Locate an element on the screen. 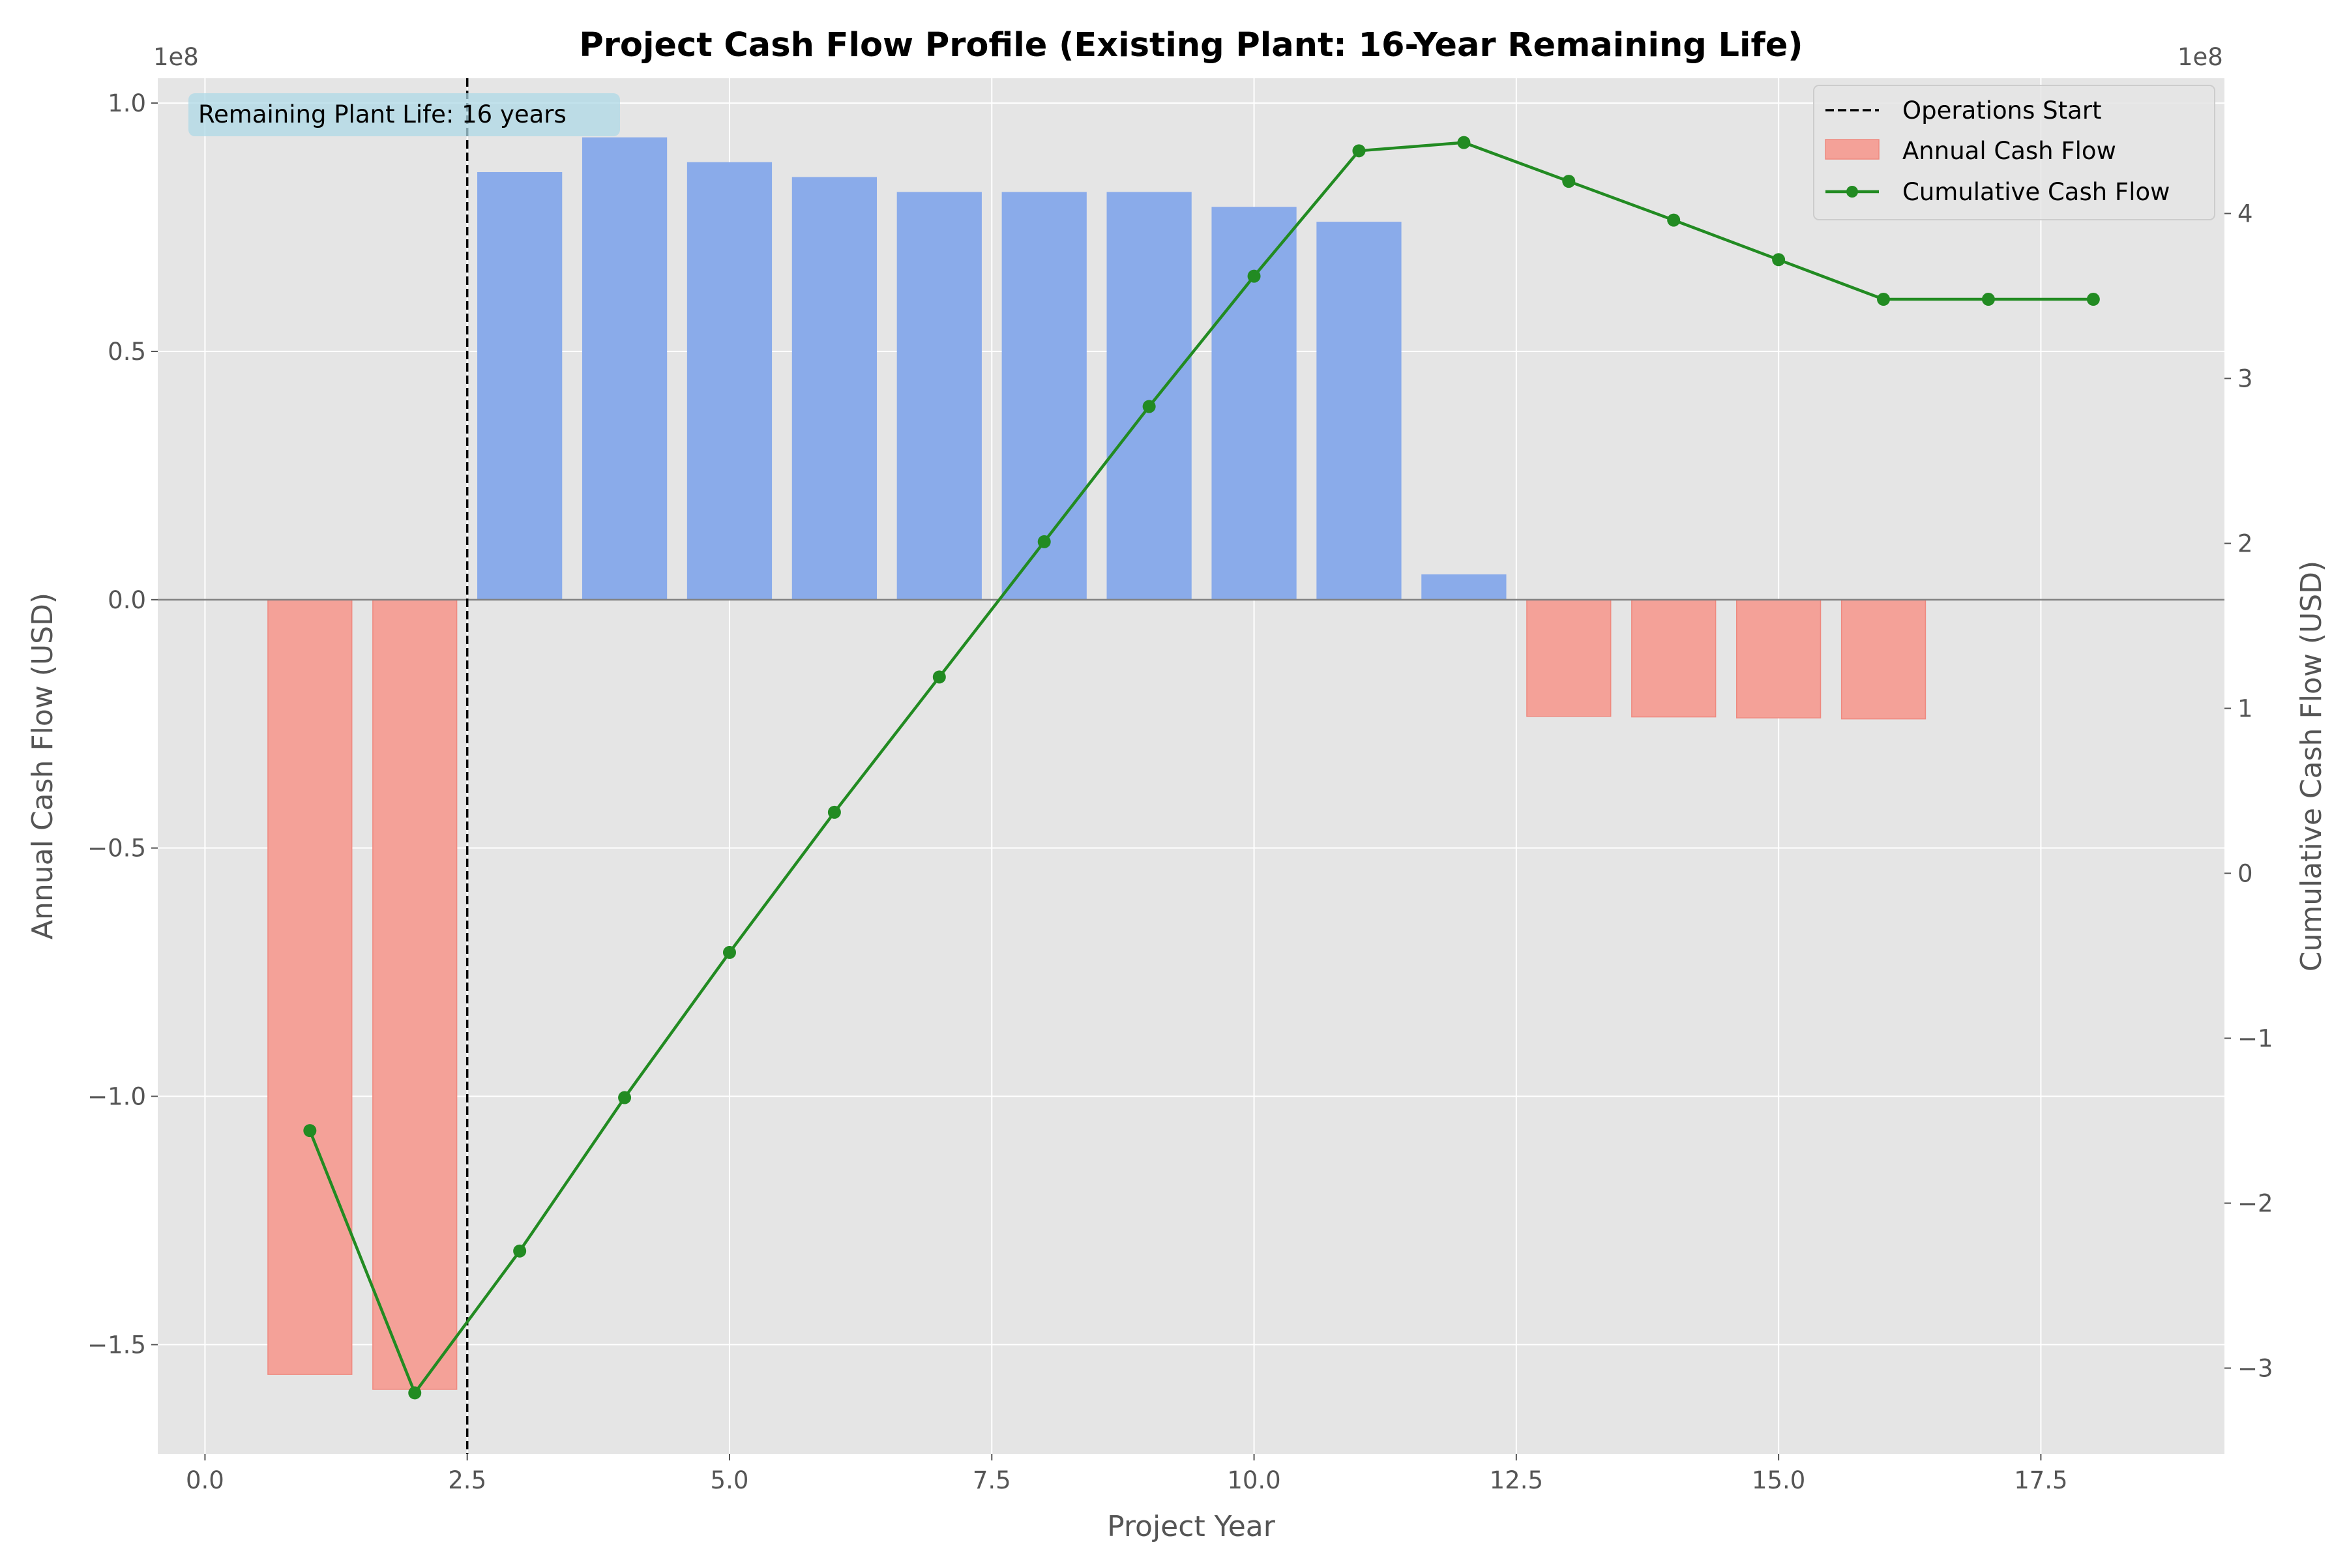 This screenshot has height=1568, width=2347. y-right-tick-label: 4 is located at coordinates (2245, 214).